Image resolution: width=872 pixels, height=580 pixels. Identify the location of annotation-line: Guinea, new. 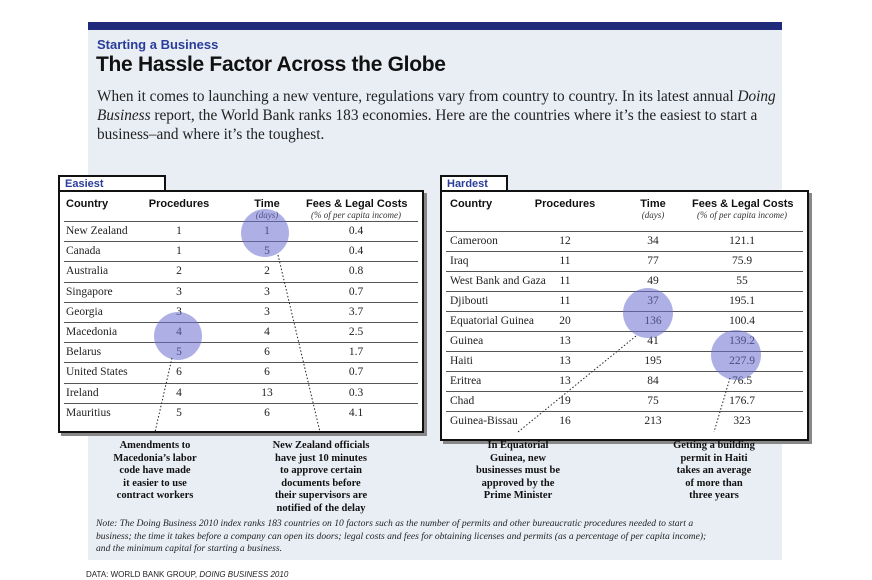
(517, 458).